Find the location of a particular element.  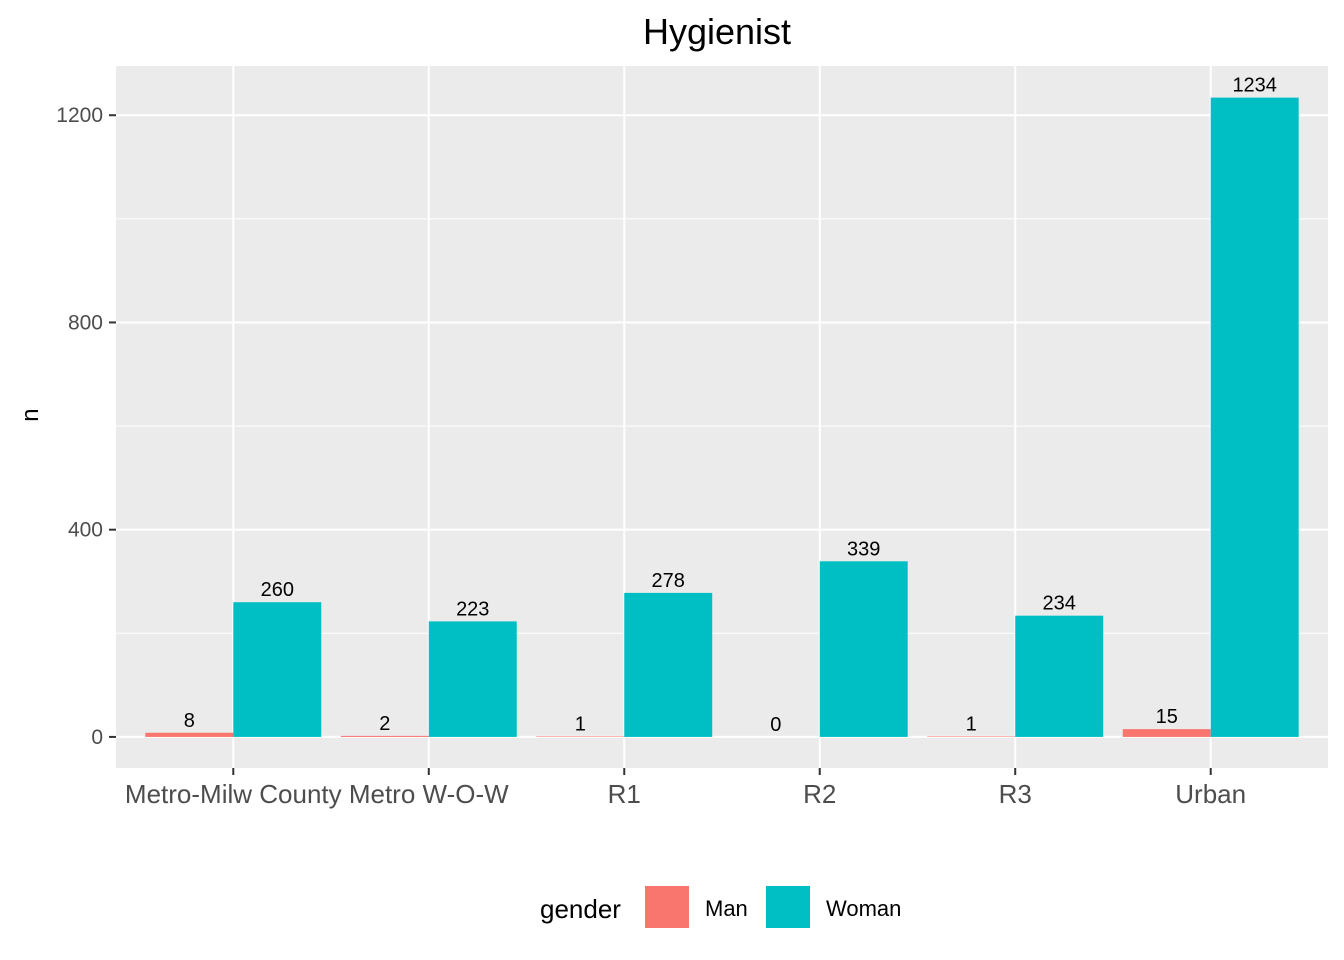

x-tick-label: R2 is located at coordinates (819, 794).